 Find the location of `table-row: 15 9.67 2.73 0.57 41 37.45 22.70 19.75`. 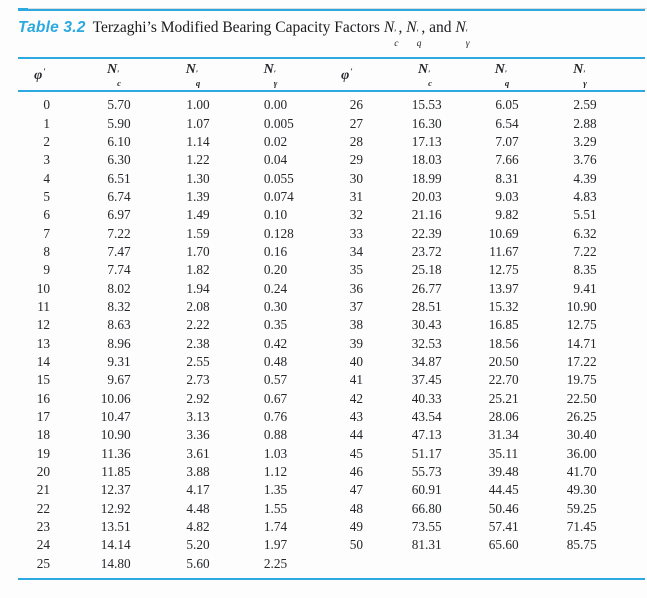

table-row: 15 9.67 2.73 0.57 41 37.45 22.70 19.75 is located at coordinates (331, 380).